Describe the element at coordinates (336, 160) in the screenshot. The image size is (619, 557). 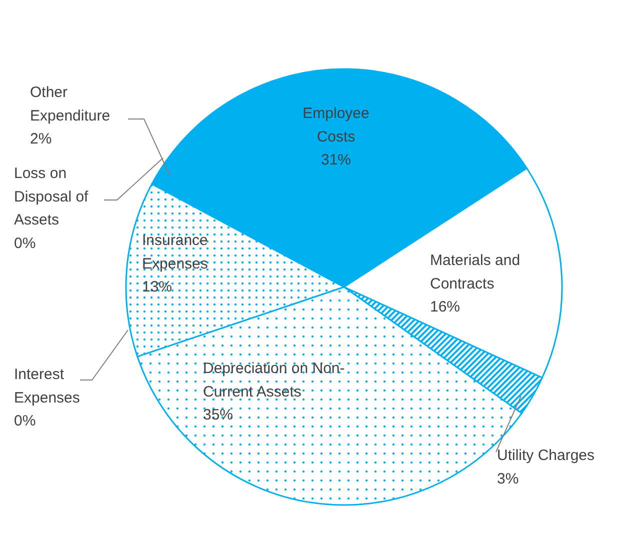
I see `data-label: 31%` at that location.